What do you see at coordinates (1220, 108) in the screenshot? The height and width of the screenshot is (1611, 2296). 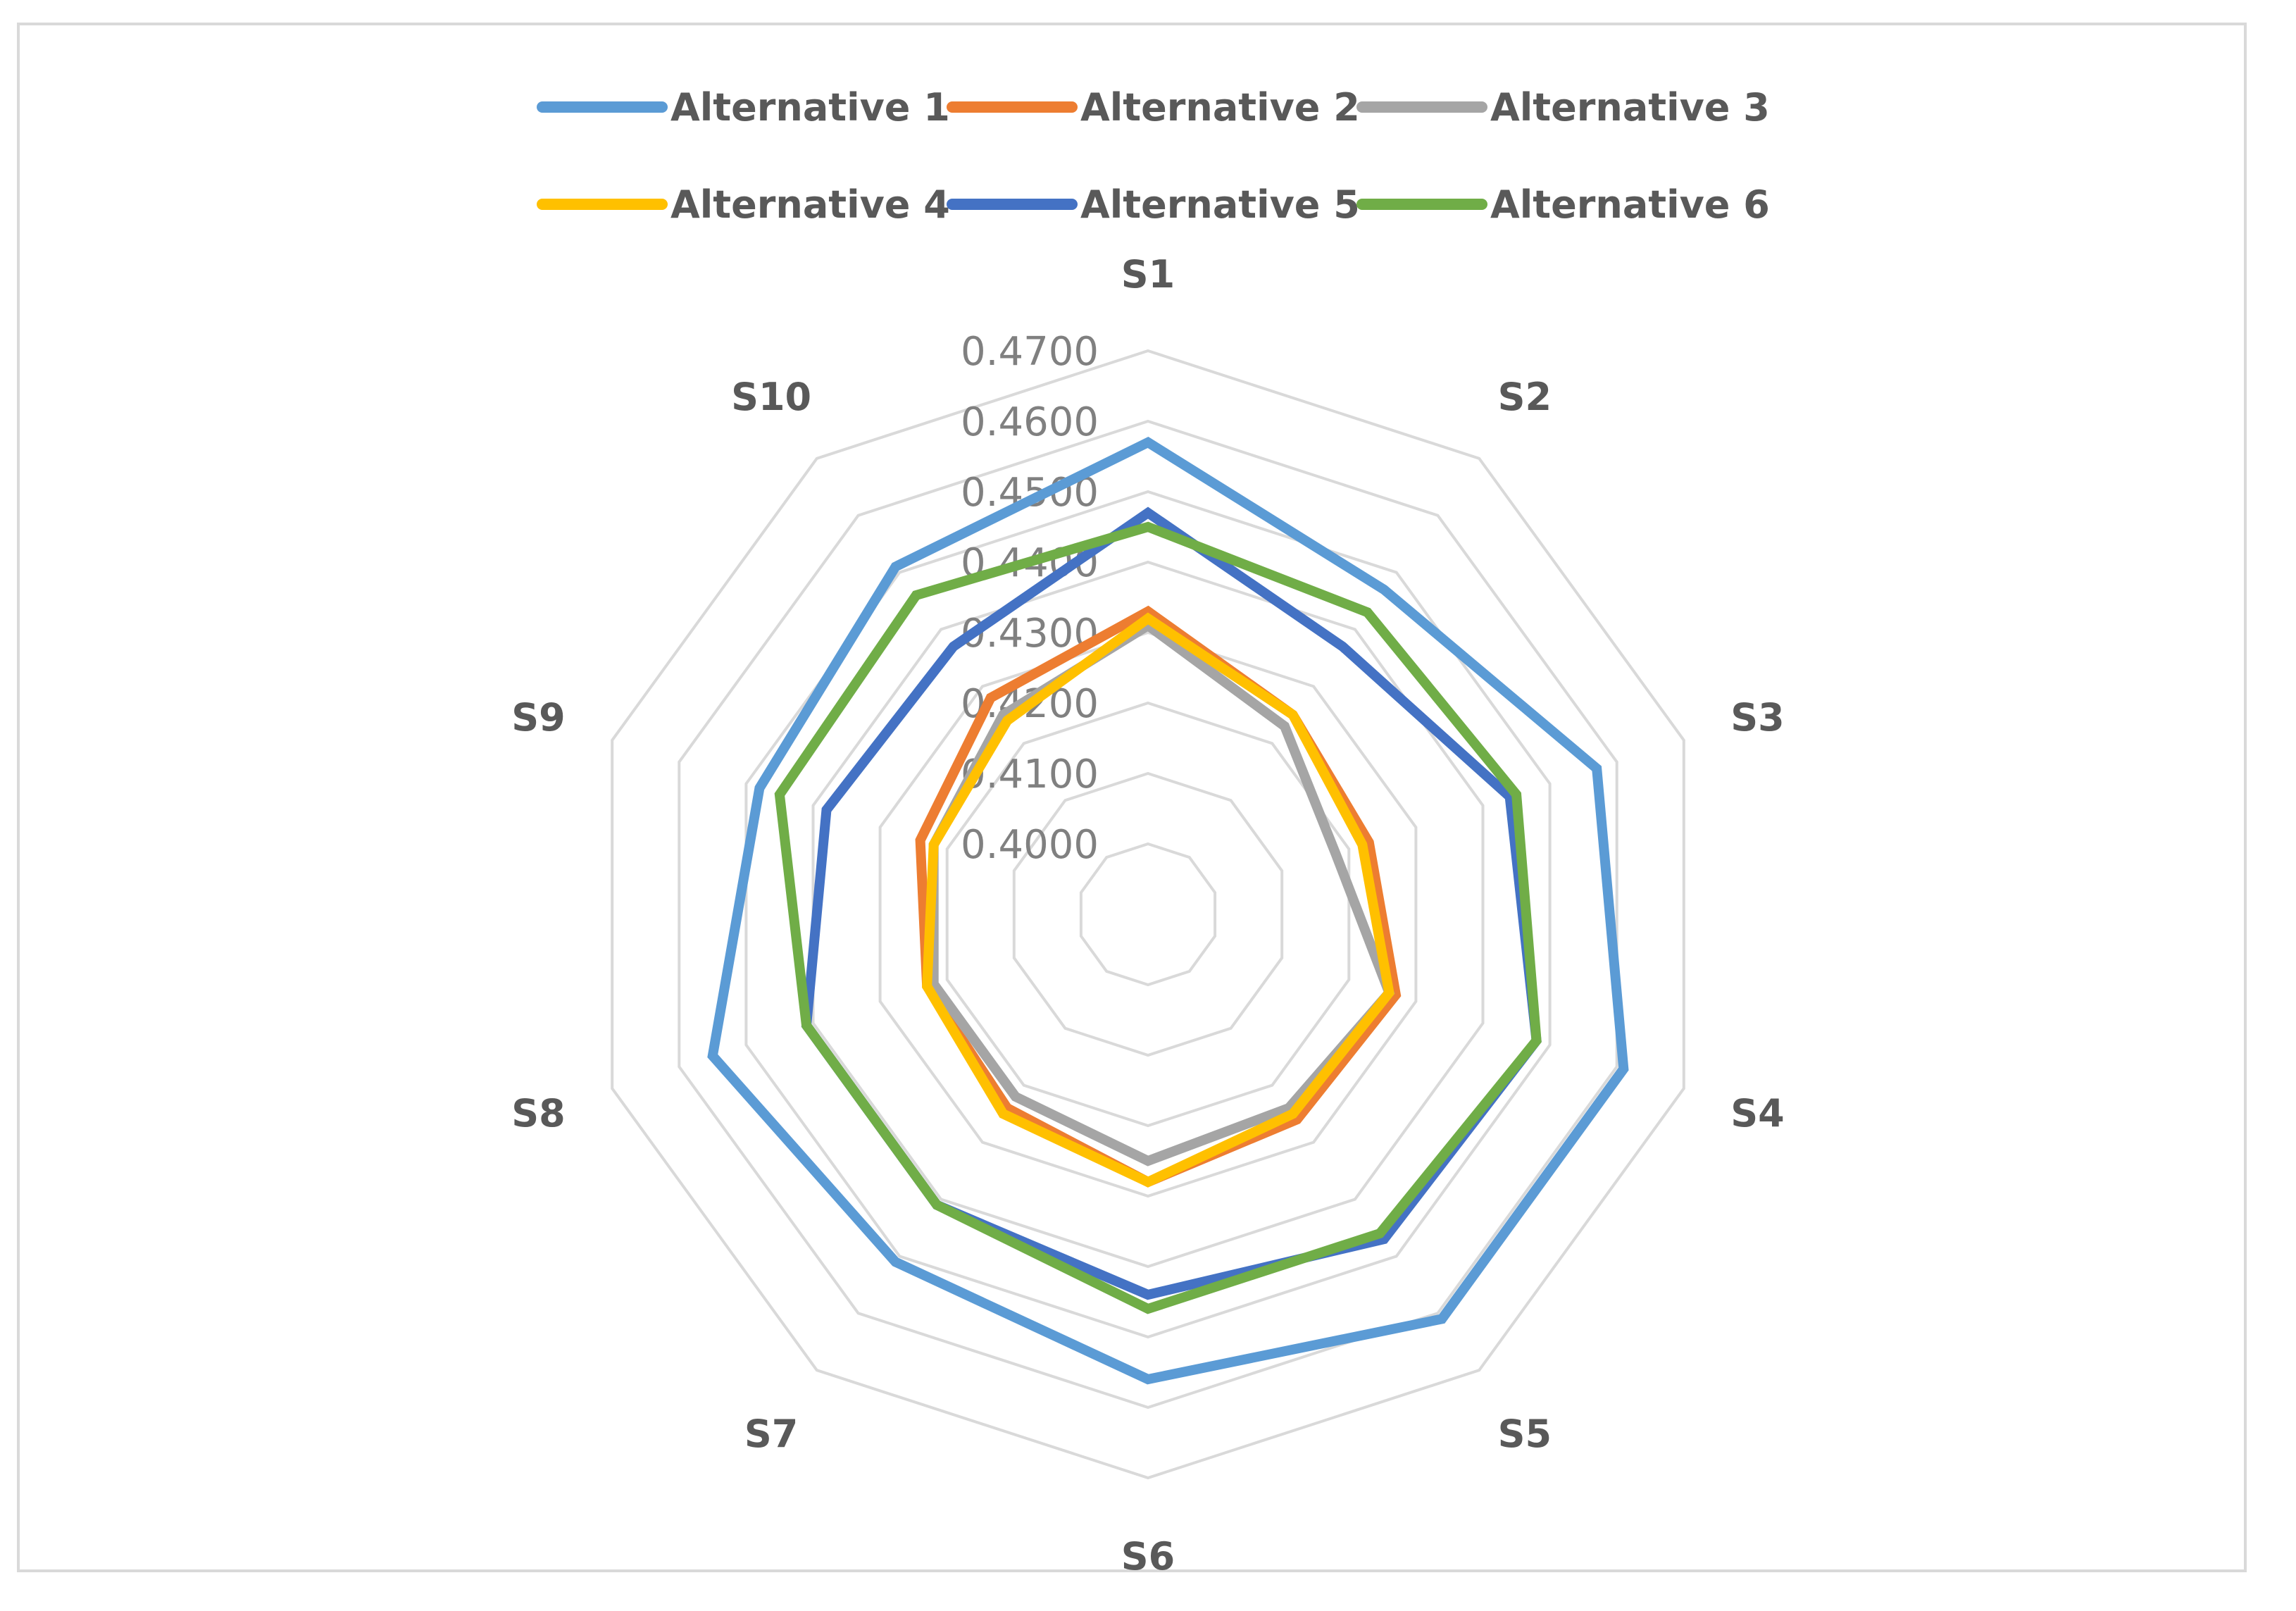 I see `legend-label: Alternative 2` at bounding box center [1220, 108].